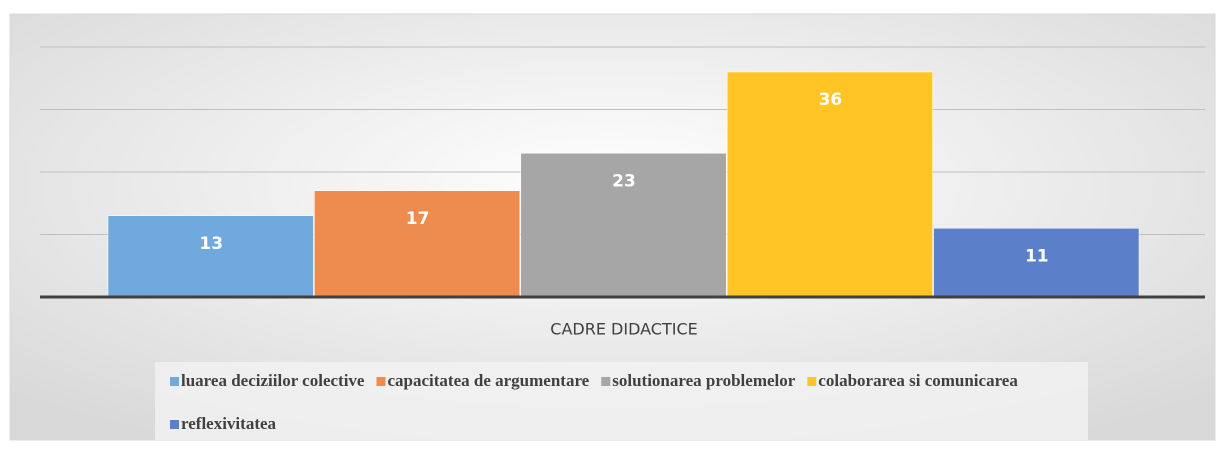 Image resolution: width=1225 pixels, height=450 pixels. What do you see at coordinates (211, 244) in the screenshot?
I see `data-label: 13` at bounding box center [211, 244].